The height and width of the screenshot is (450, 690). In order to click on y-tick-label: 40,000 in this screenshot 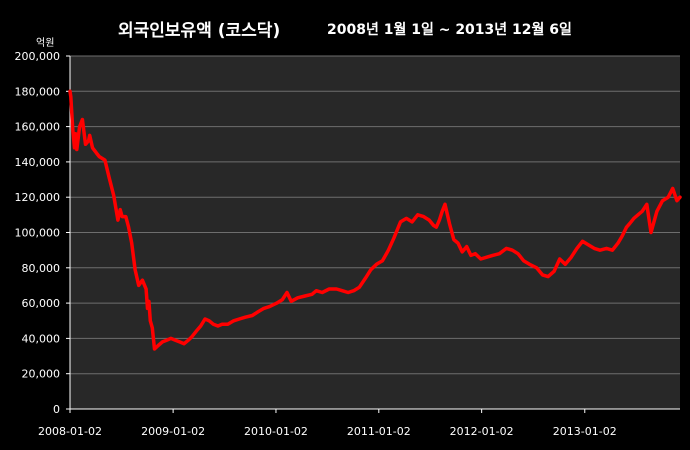, I will do `click(41, 338)`.